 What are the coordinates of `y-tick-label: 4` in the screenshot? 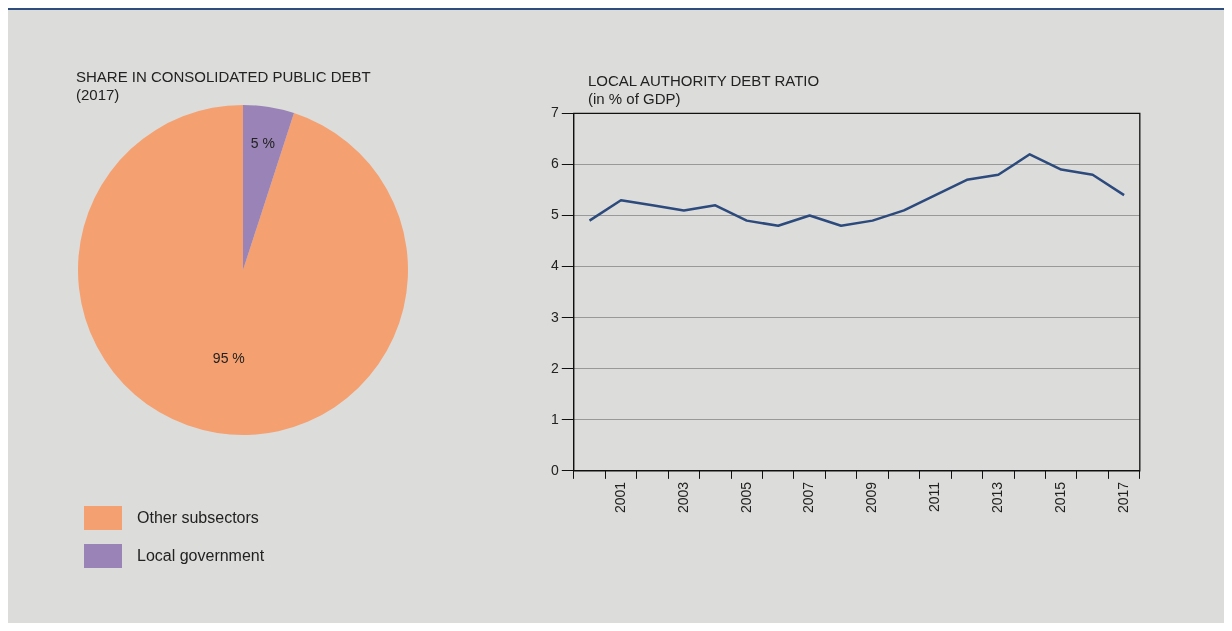 It's located at (554, 265).